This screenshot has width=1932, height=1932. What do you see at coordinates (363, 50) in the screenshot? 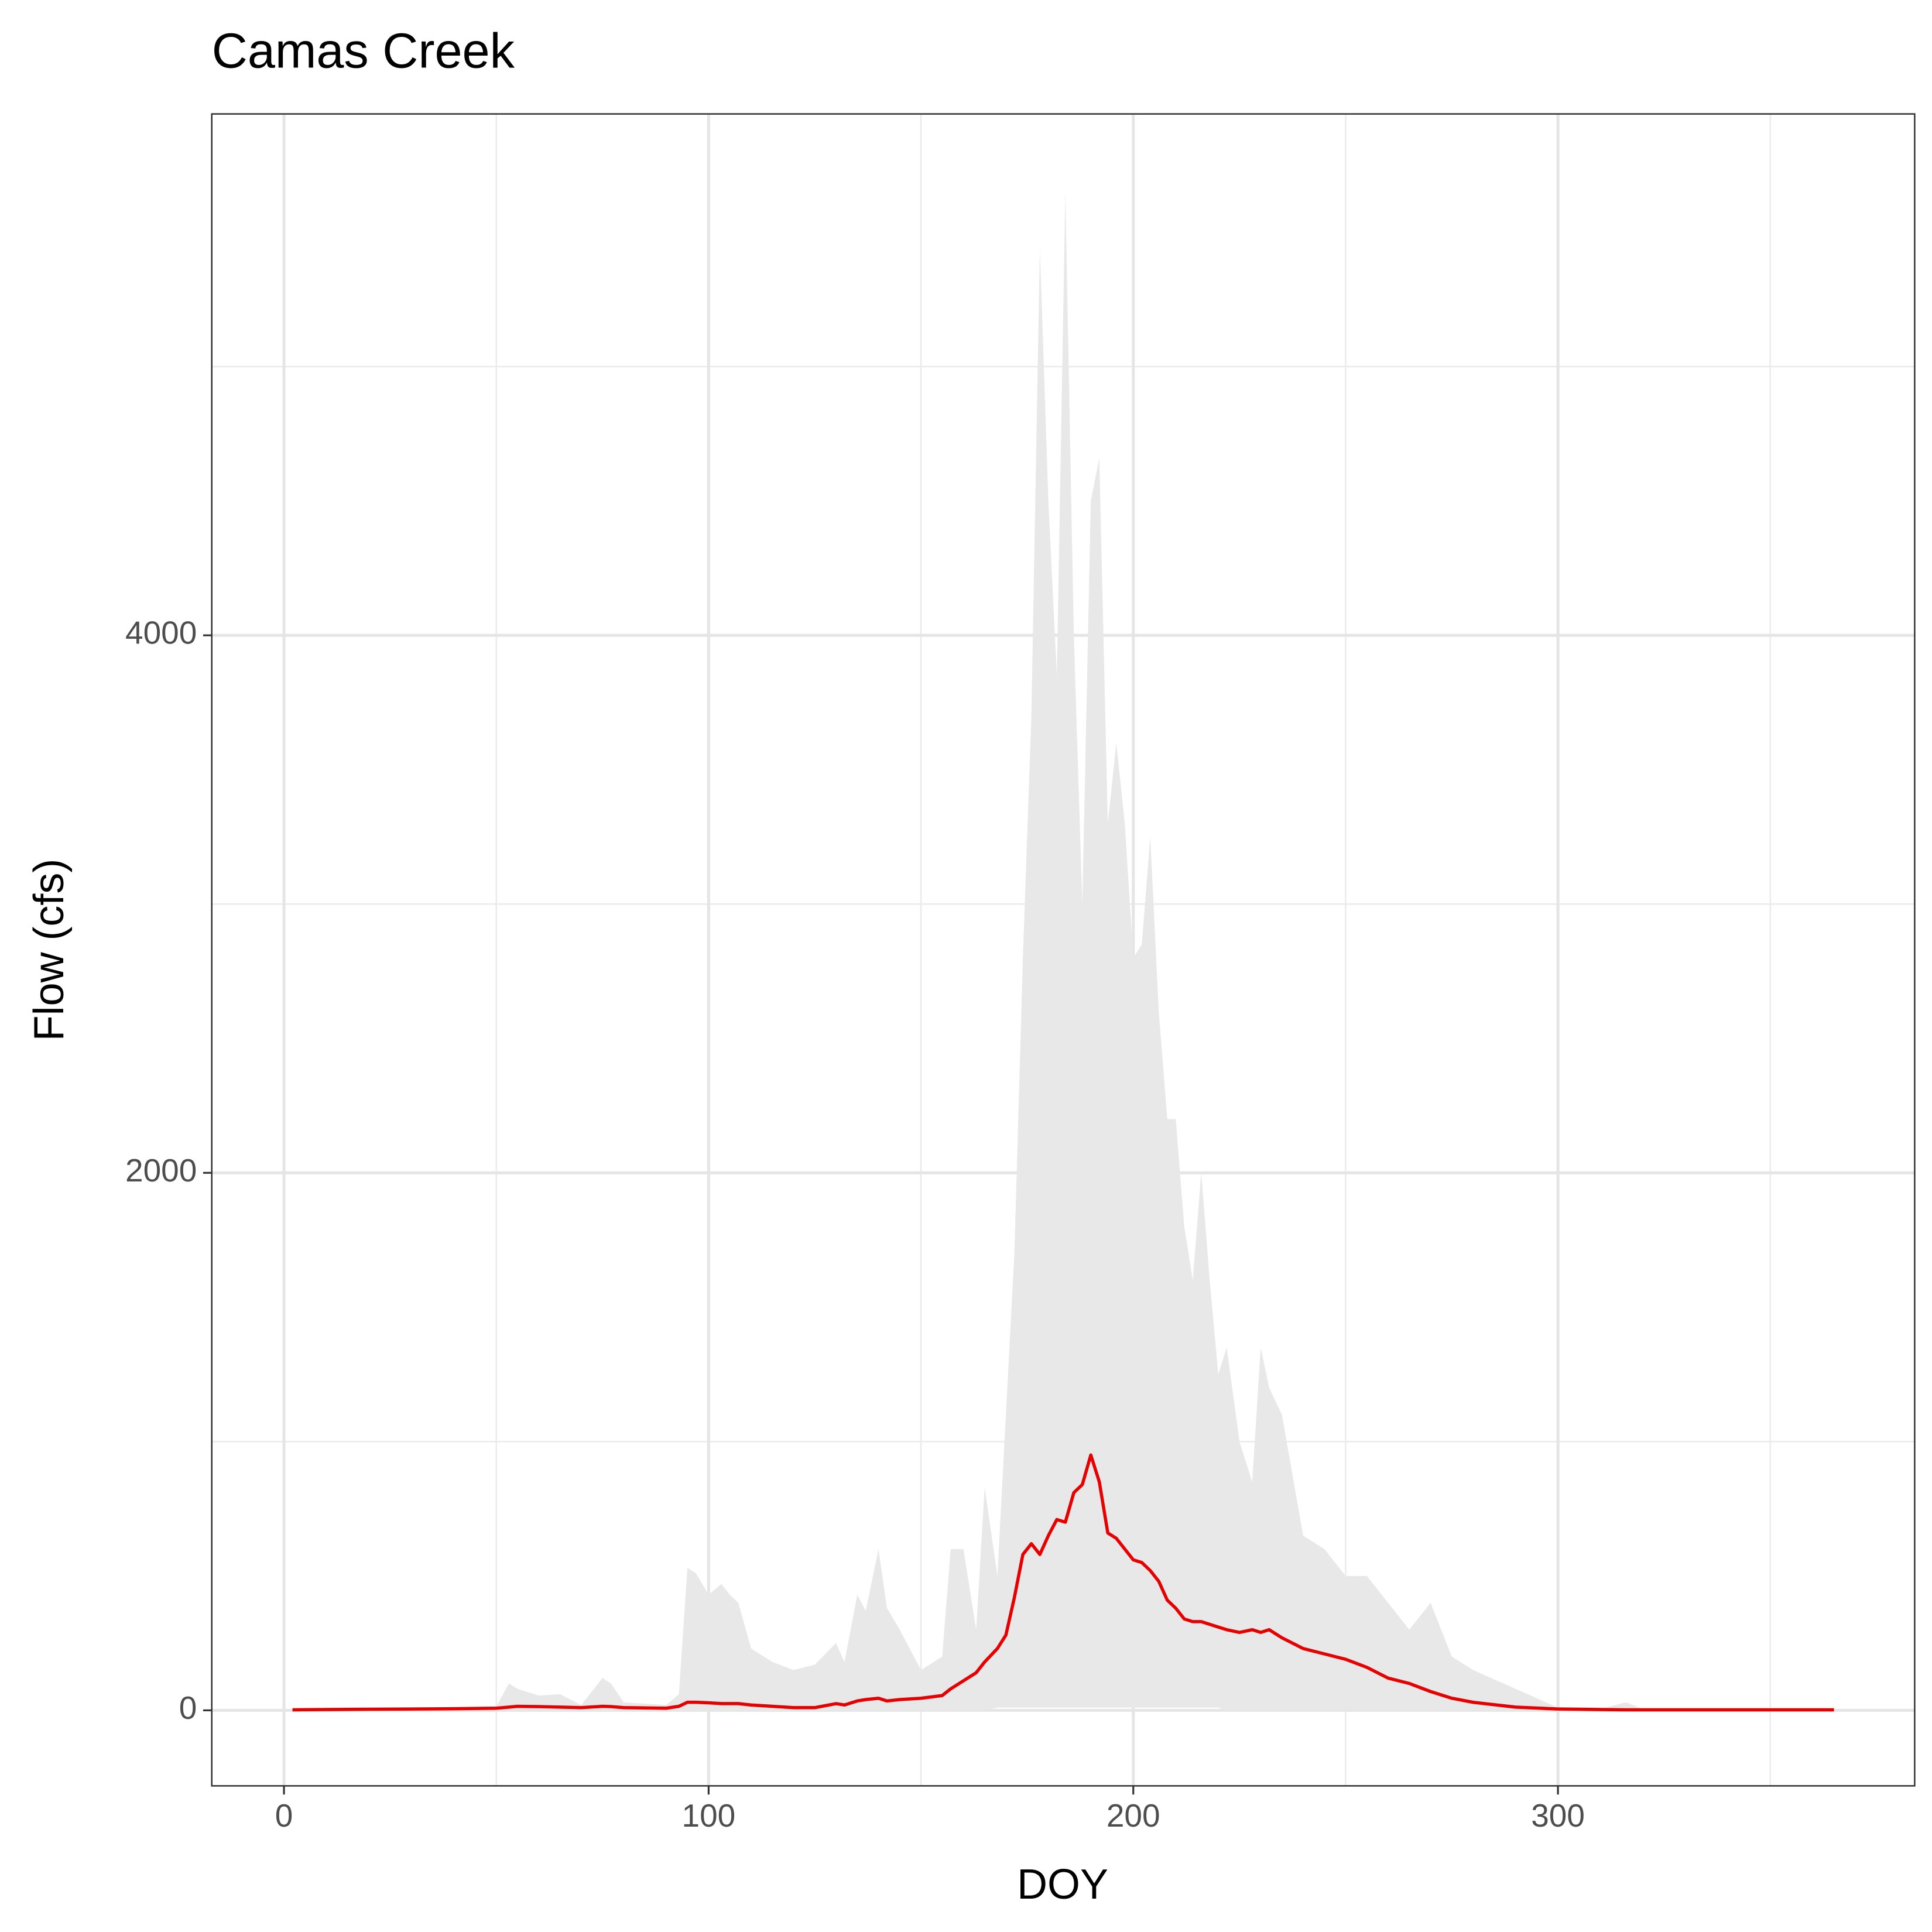
I see `chart-title: Camas Creek` at bounding box center [363, 50].